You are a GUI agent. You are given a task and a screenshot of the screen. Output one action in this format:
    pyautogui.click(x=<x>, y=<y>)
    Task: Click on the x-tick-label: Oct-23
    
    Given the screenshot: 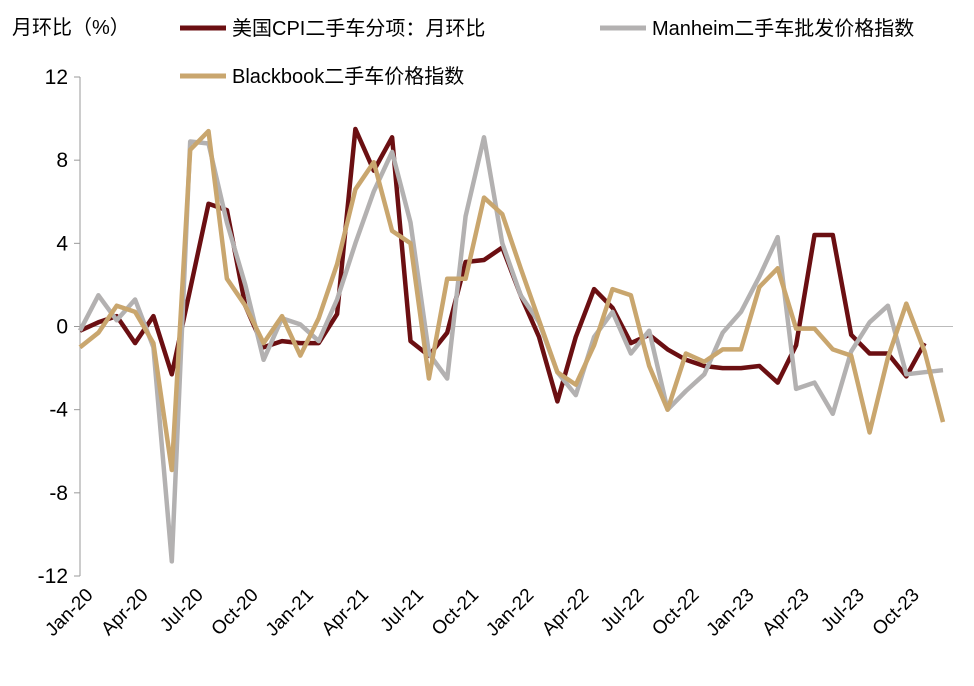 What is the action you would take?
    pyautogui.click(x=896, y=612)
    